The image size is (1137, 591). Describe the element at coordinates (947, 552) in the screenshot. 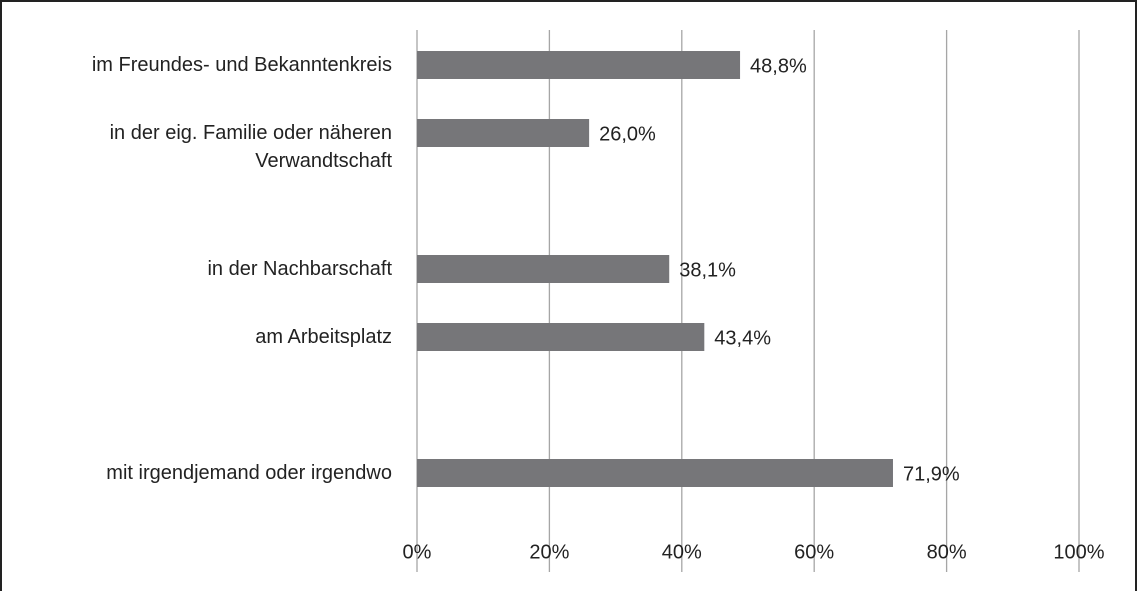

I see `x-tick-label: 80%` at that location.